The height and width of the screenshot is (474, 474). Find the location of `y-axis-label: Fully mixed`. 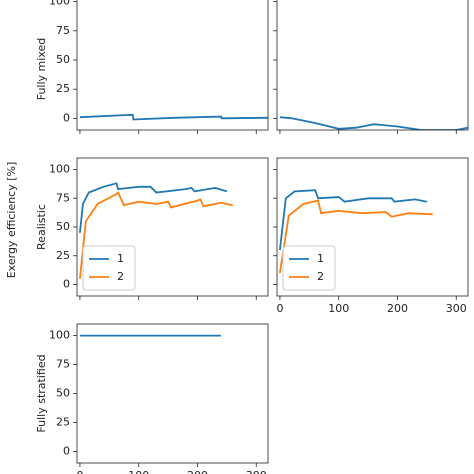

y-axis-label: Fully mixed is located at coordinates (41, 69).